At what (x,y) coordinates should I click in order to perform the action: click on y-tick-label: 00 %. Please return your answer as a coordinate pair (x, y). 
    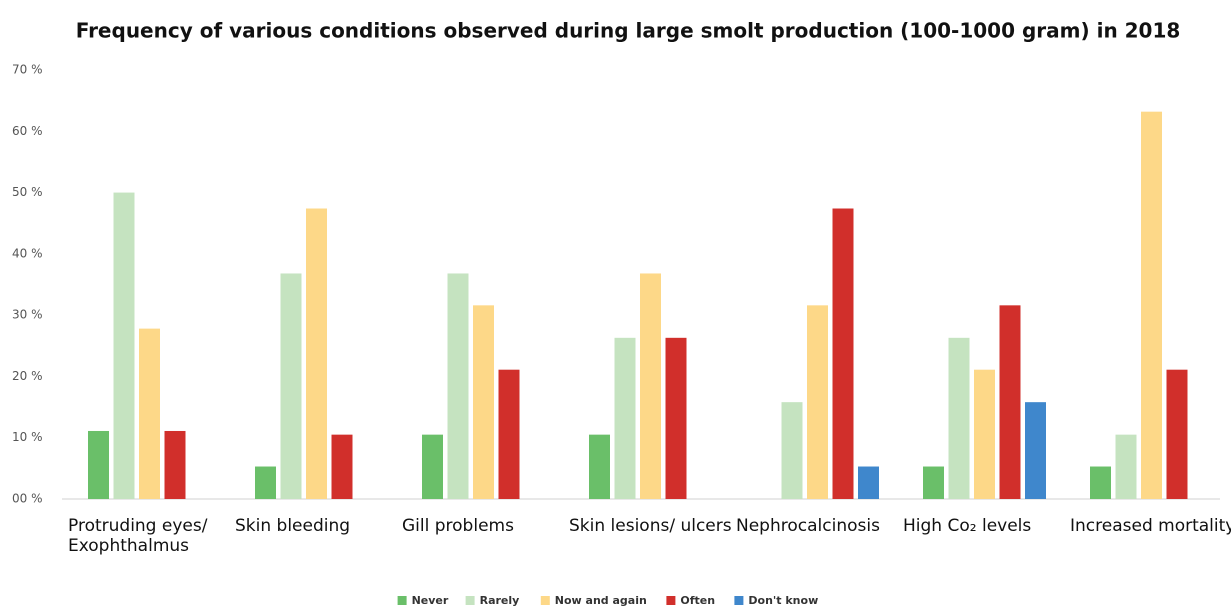
    Looking at the image, I should click on (27, 499).